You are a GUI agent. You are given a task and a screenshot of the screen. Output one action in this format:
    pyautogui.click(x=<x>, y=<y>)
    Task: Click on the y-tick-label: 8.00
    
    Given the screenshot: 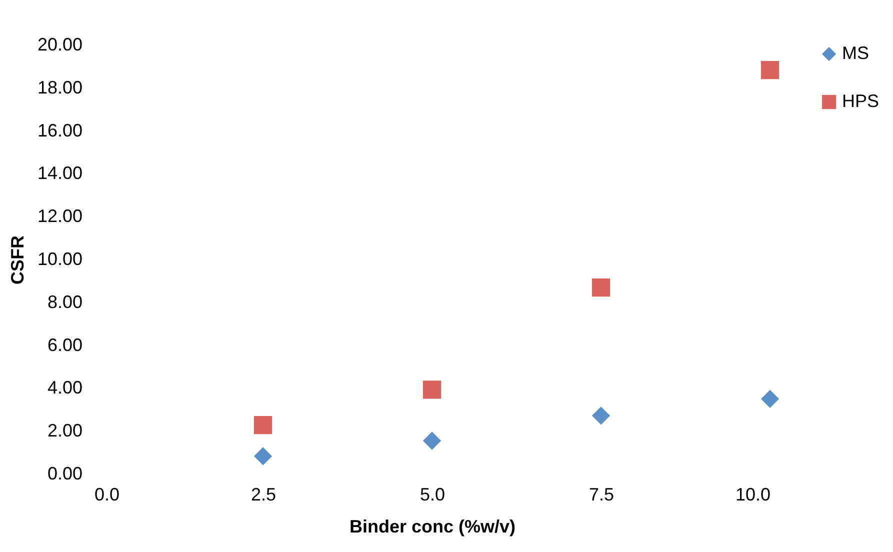 What is the action you would take?
    pyautogui.click(x=64, y=302)
    